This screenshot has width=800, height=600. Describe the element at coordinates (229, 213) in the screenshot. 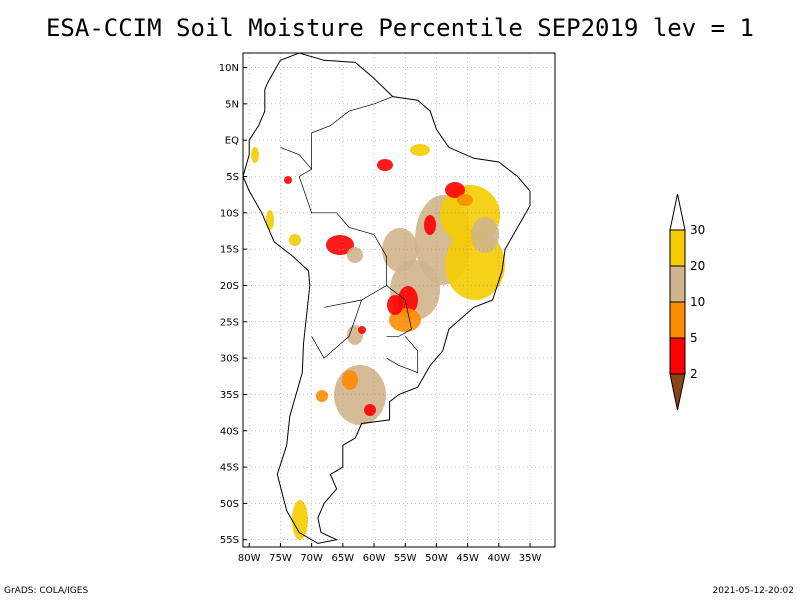

I see `lat-tick-label: 10S` at that location.